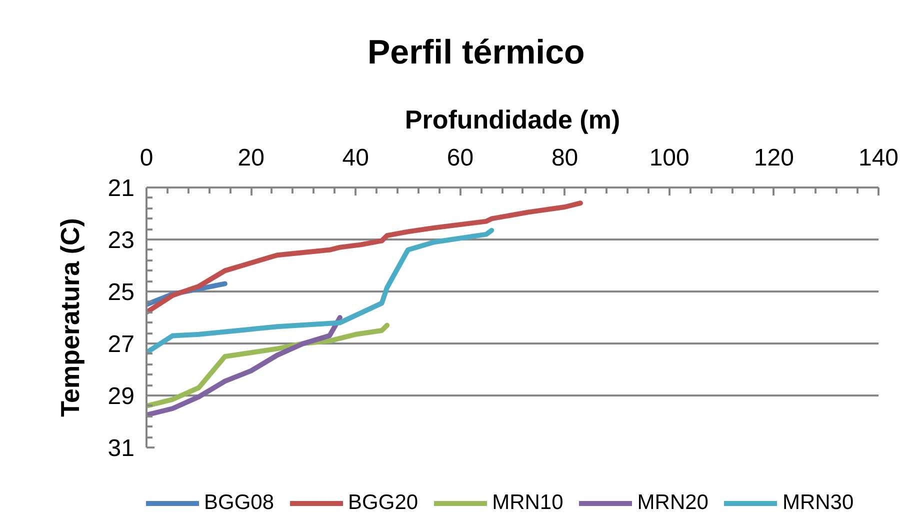 The height and width of the screenshot is (531, 921). I want to click on x-tick-label: 140, so click(878, 158).